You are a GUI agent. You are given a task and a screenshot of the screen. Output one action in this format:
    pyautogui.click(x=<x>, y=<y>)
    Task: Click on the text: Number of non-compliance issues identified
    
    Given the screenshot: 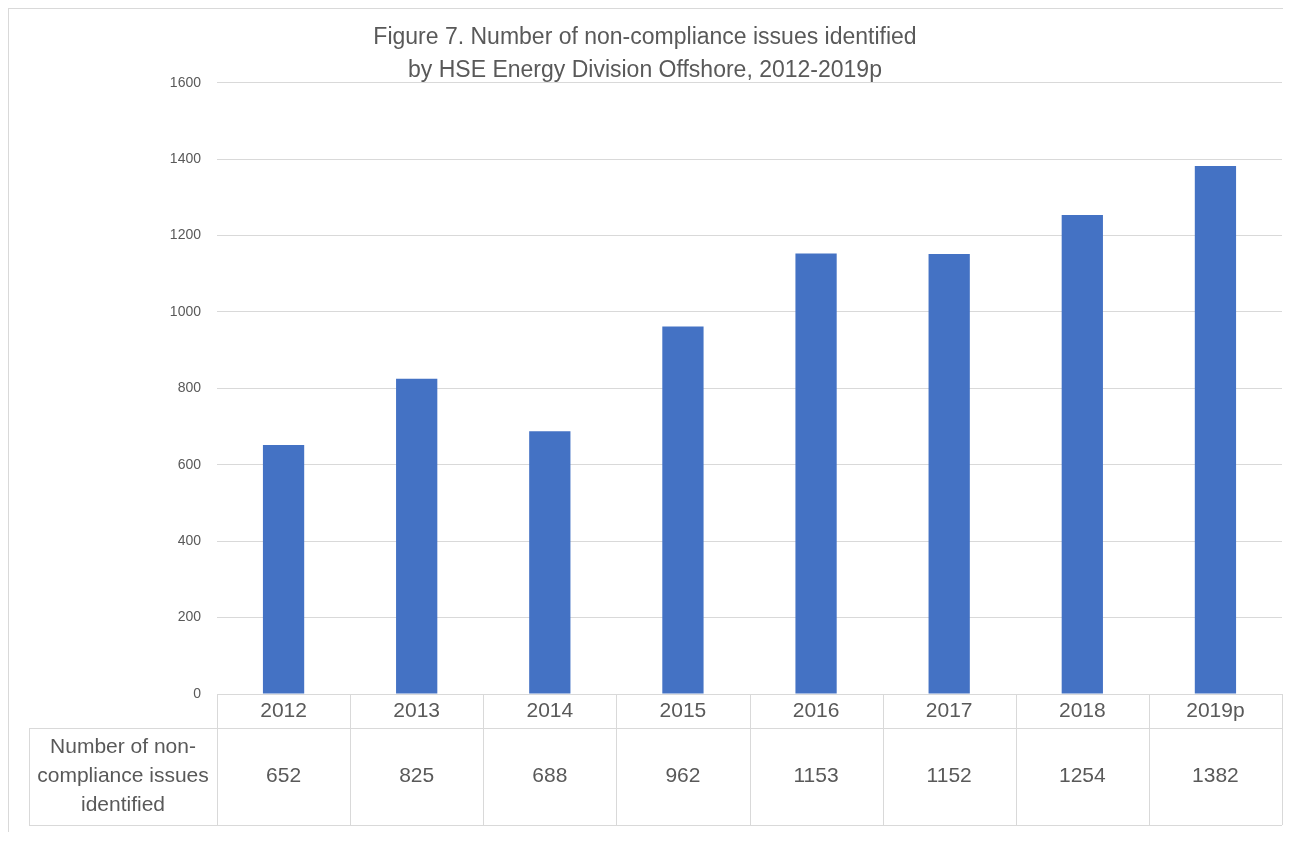 What is the action you would take?
    pyautogui.click(x=123, y=775)
    